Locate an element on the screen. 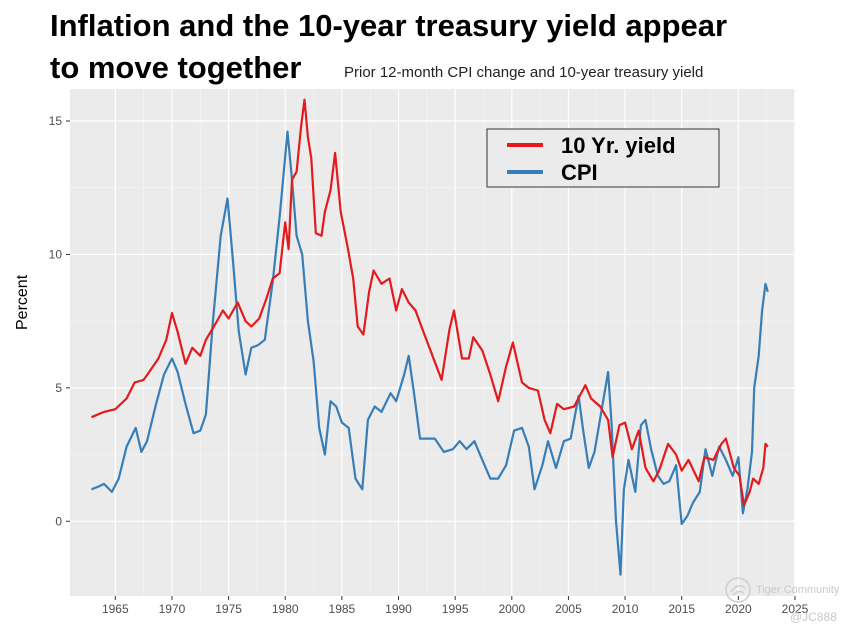  y-tick-label: 0 is located at coordinates (58, 521).